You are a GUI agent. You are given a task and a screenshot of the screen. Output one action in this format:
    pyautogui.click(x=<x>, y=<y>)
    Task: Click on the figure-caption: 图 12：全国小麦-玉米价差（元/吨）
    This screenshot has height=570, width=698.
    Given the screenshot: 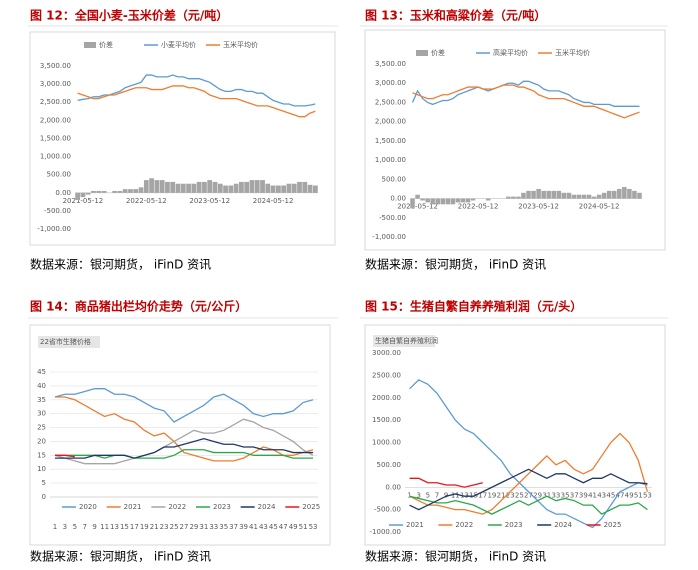 What is the action you would take?
    pyautogui.click(x=129, y=15)
    